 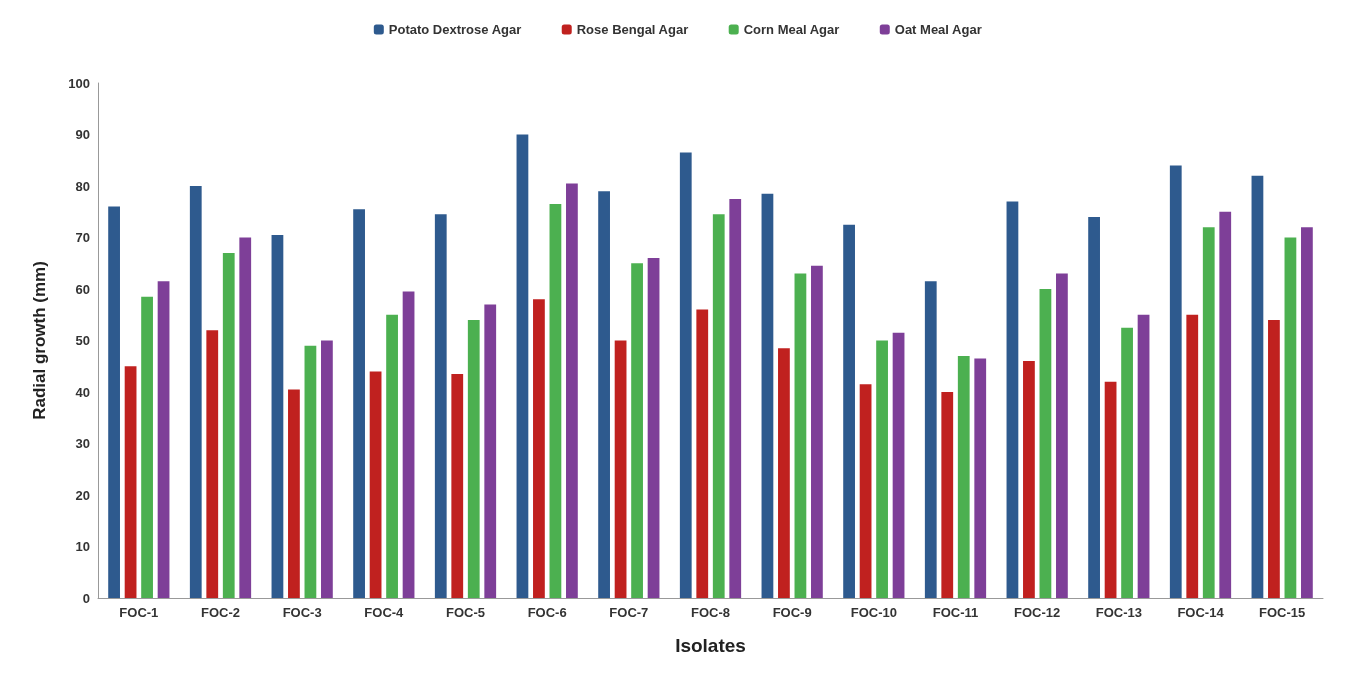 I want to click on y-tick-label: 50, so click(x=82, y=340).